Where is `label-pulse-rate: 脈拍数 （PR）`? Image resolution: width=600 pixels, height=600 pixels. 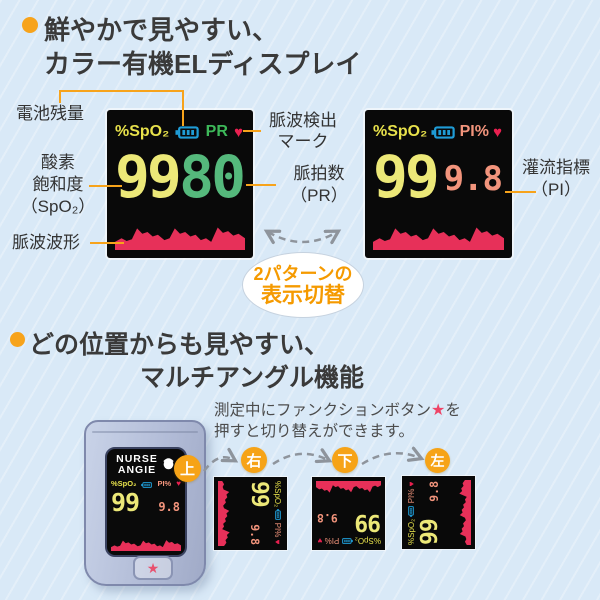
label-pulse-rate: 脈拍数 （PR） is located at coordinates (319, 184).